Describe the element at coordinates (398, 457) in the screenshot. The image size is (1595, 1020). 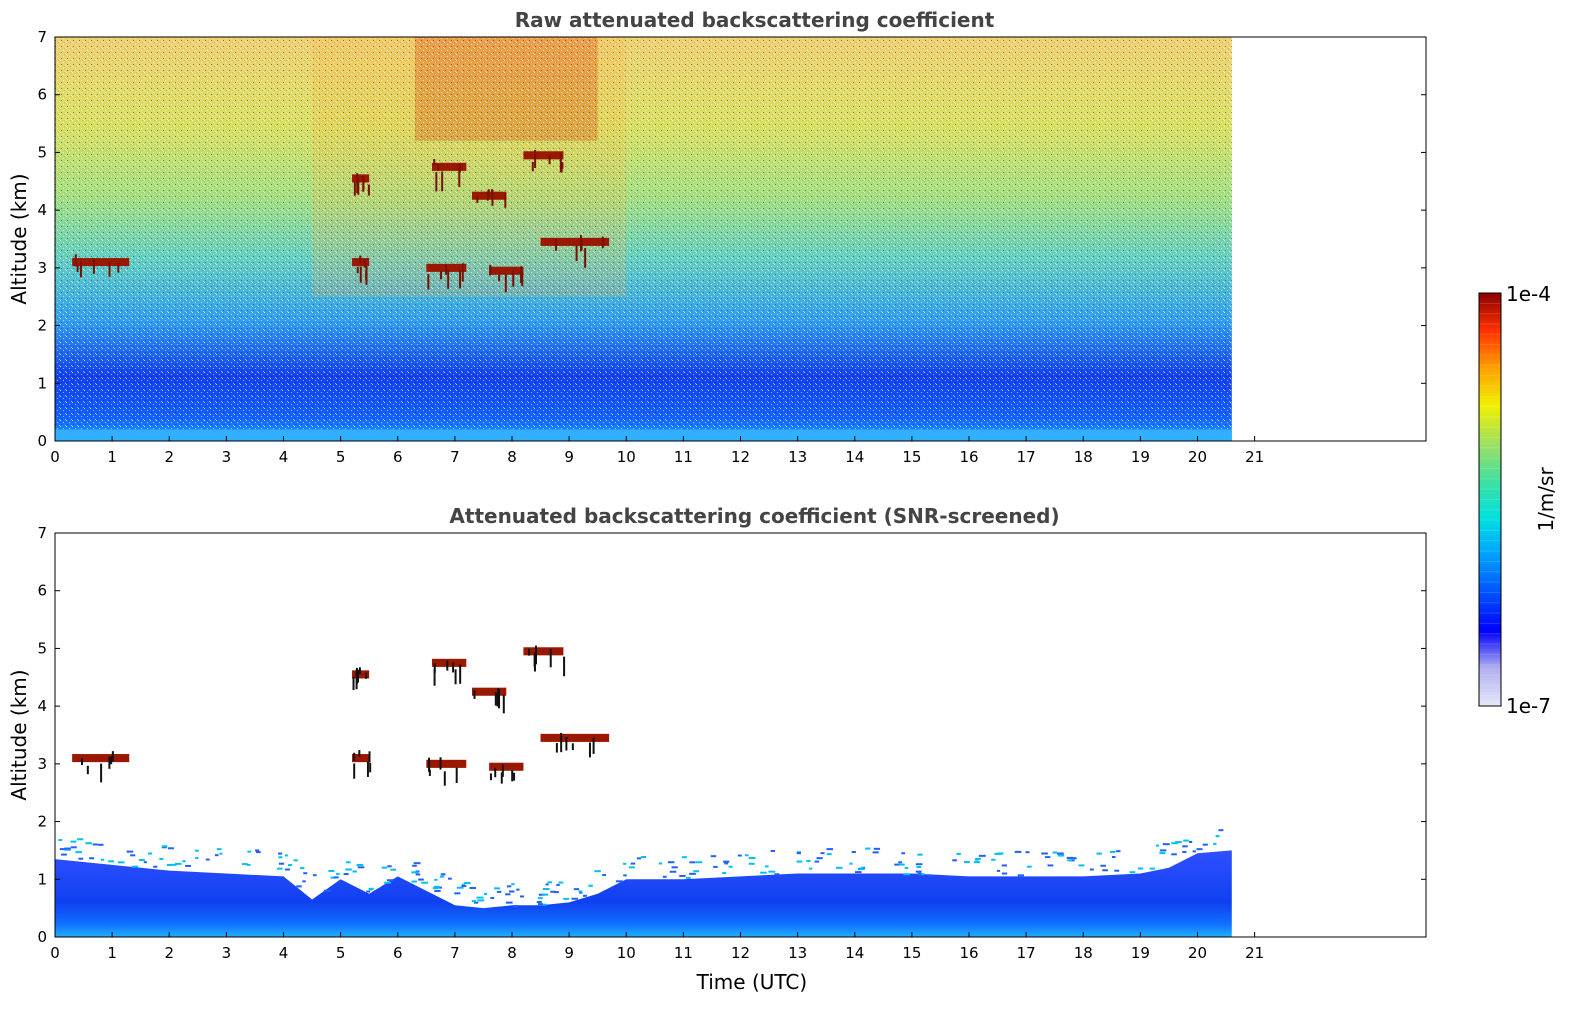
I see `x-tick-label: 6` at that location.